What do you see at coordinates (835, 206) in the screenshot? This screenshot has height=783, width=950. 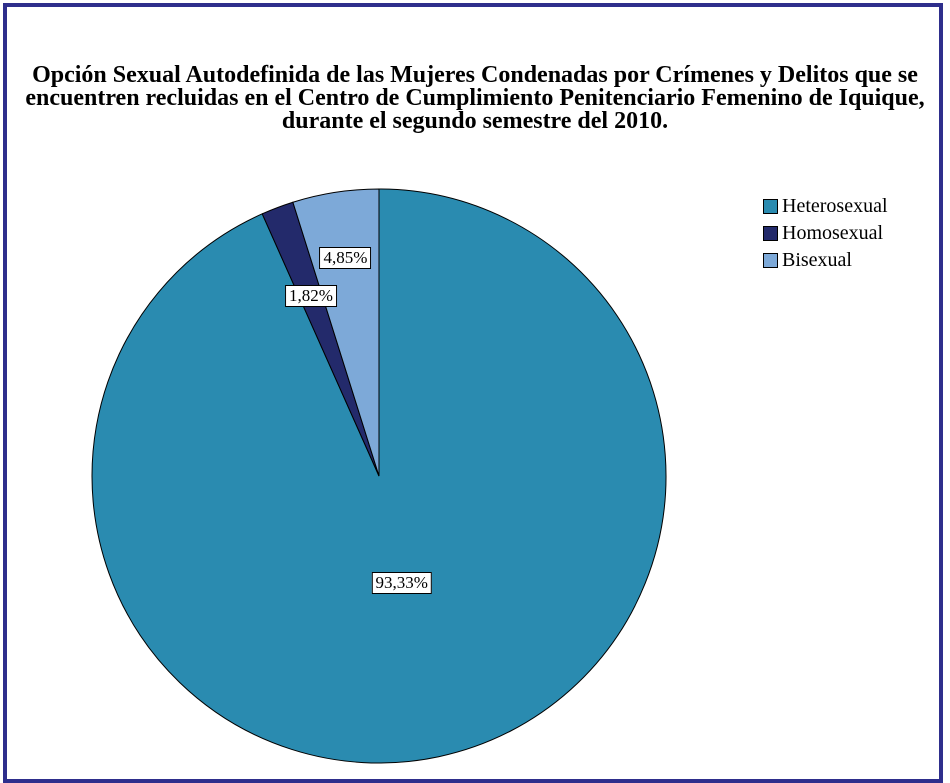 I see `legend-label-heterosexual: Heterosexual` at bounding box center [835, 206].